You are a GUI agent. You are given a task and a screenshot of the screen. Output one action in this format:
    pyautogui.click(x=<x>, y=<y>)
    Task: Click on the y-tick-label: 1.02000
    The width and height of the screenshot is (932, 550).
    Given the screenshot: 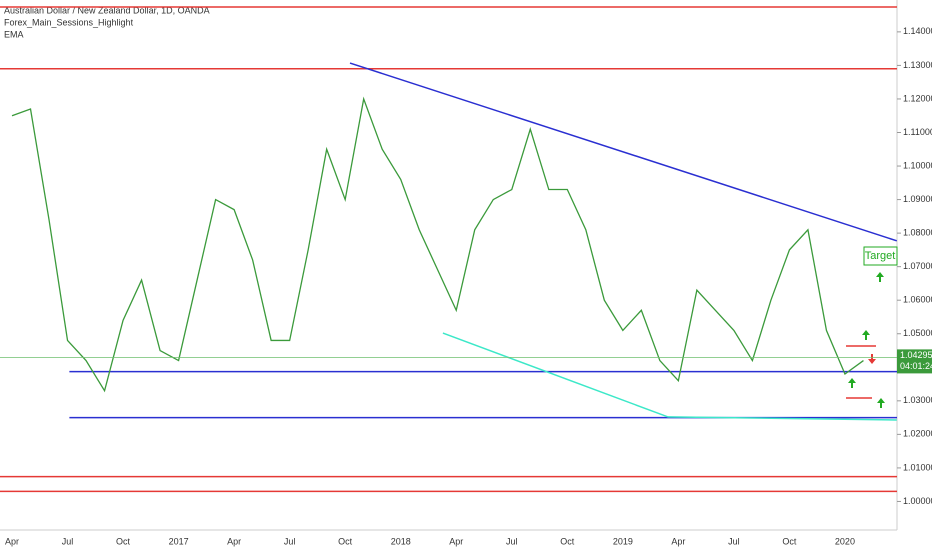 What is the action you would take?
    pyautogui.click(x=917, y=434)
    